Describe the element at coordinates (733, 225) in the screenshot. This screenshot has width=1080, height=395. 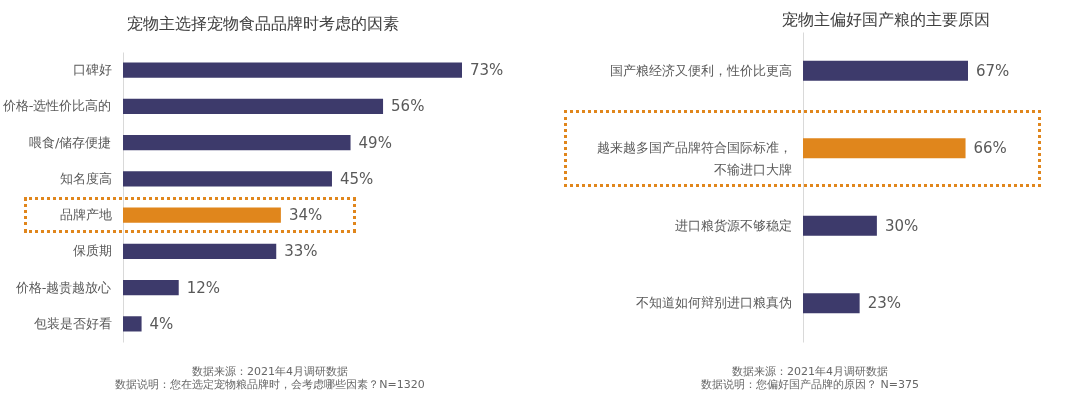
I see `y-tick-label: 进口粮货源不够稳定` at that location.